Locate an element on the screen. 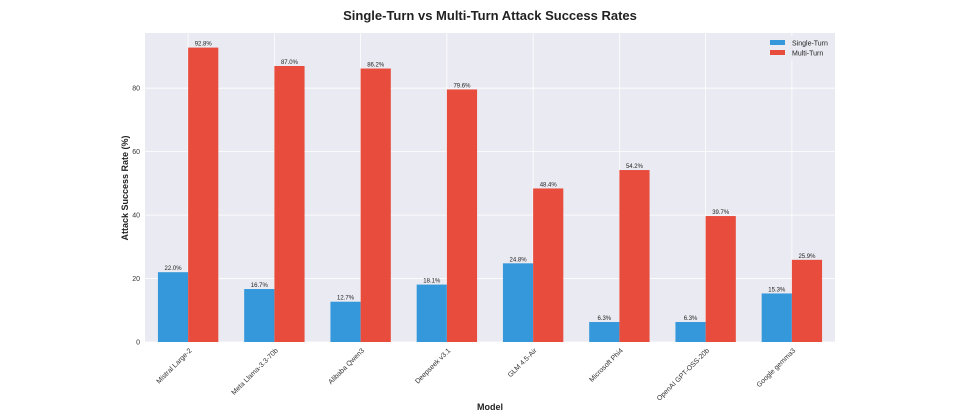  data-label-multi-turn-meta-llama-3-3-70b: 87.0% is located at coordinates (290, 63).